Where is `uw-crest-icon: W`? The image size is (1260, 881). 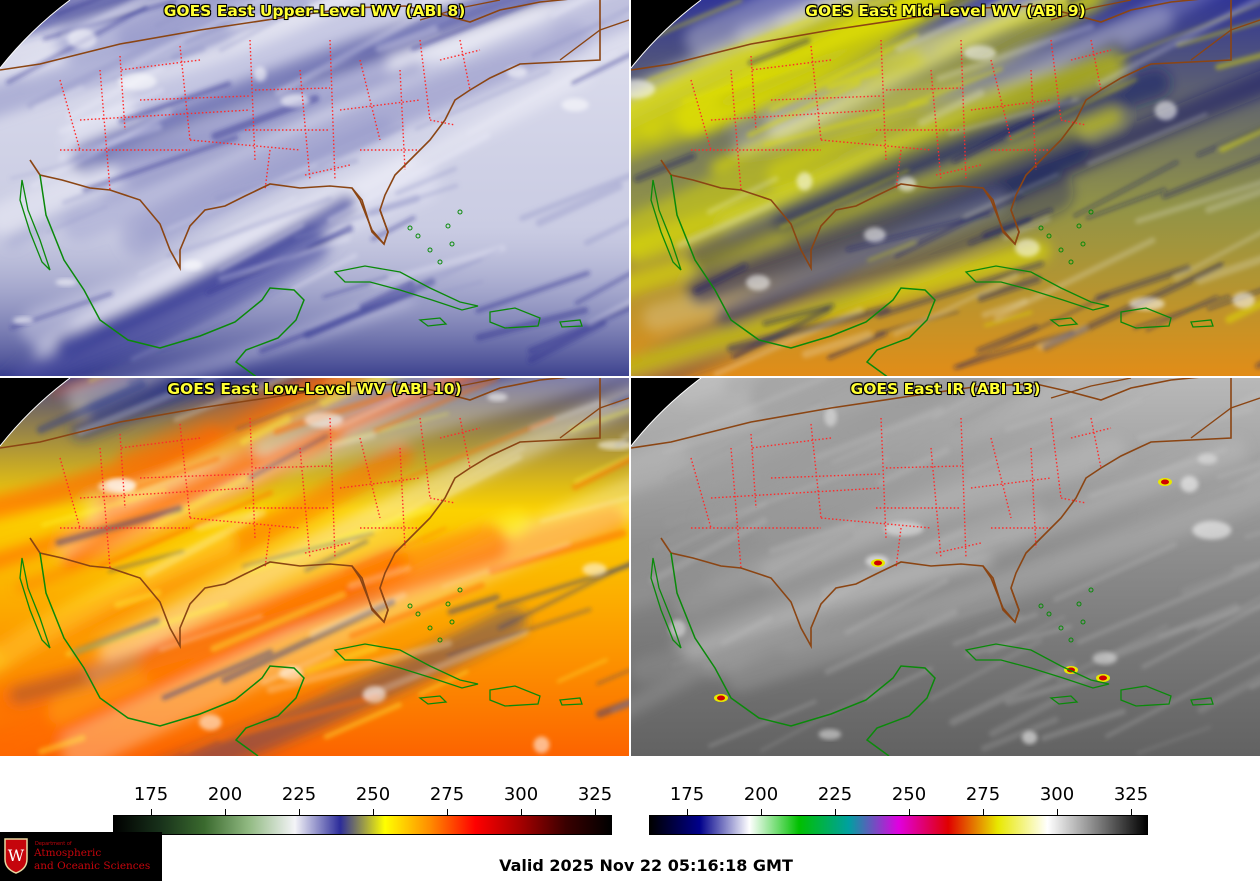
uw-crest-icon: W is located at coordinates (16, 856).